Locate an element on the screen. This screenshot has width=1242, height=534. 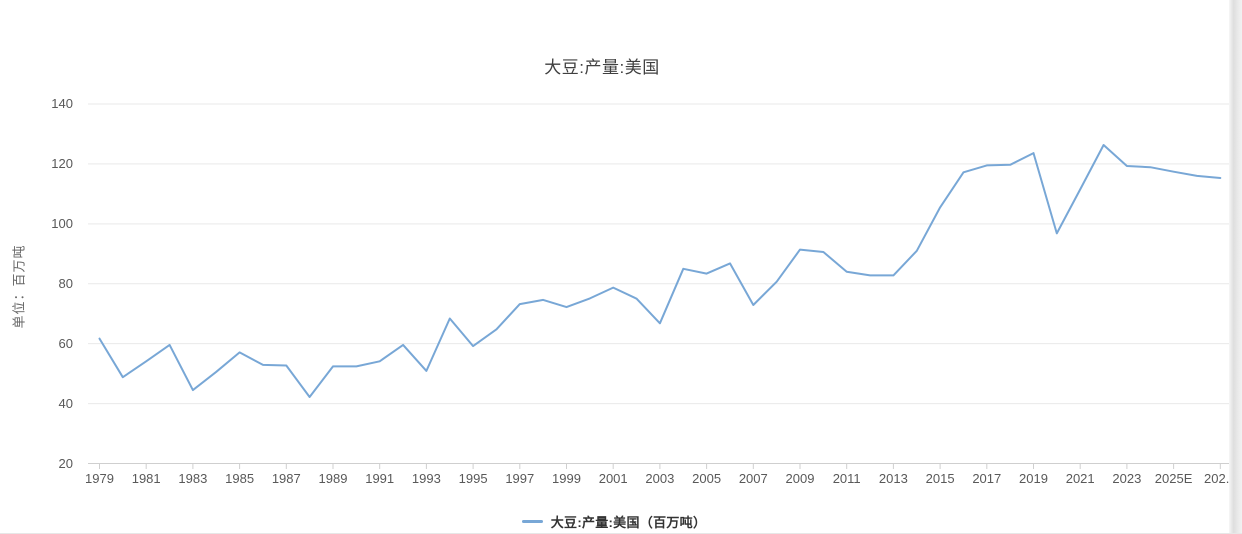
chart-title: 大豆:产量:美国 is located at coordinates (602, 67).